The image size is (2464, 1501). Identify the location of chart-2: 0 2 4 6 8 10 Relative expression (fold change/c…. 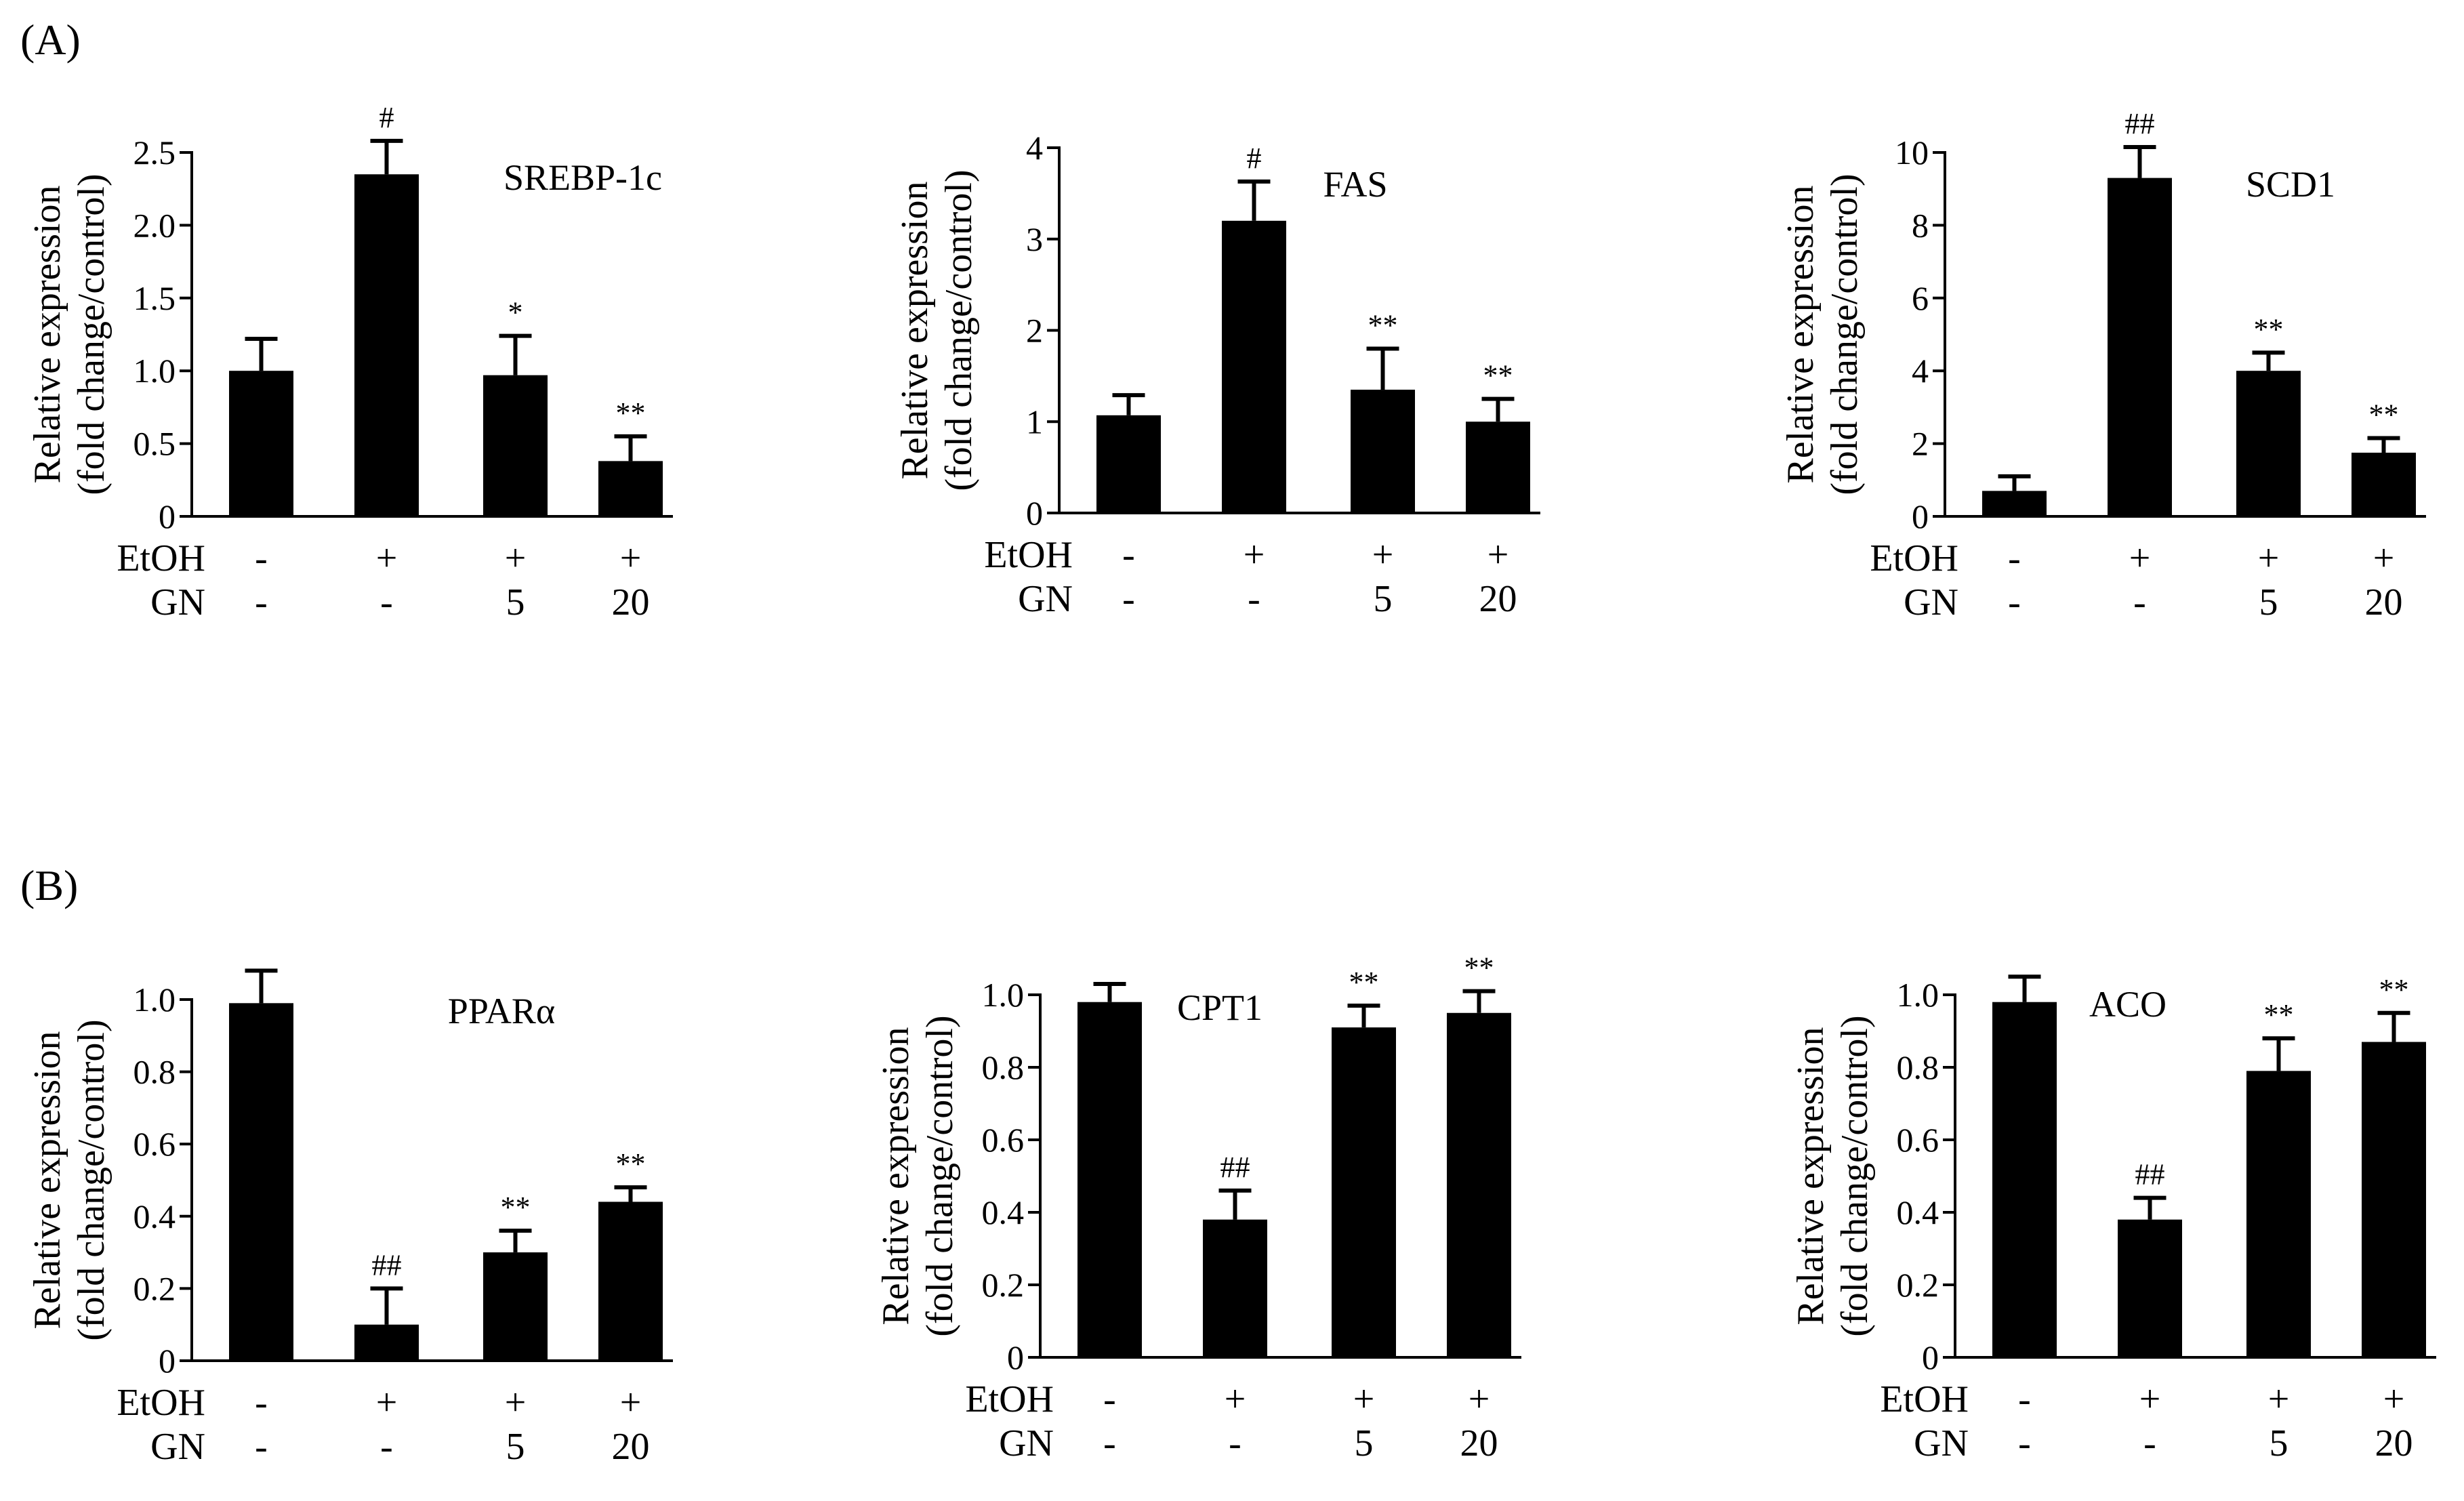
(2103, 365).